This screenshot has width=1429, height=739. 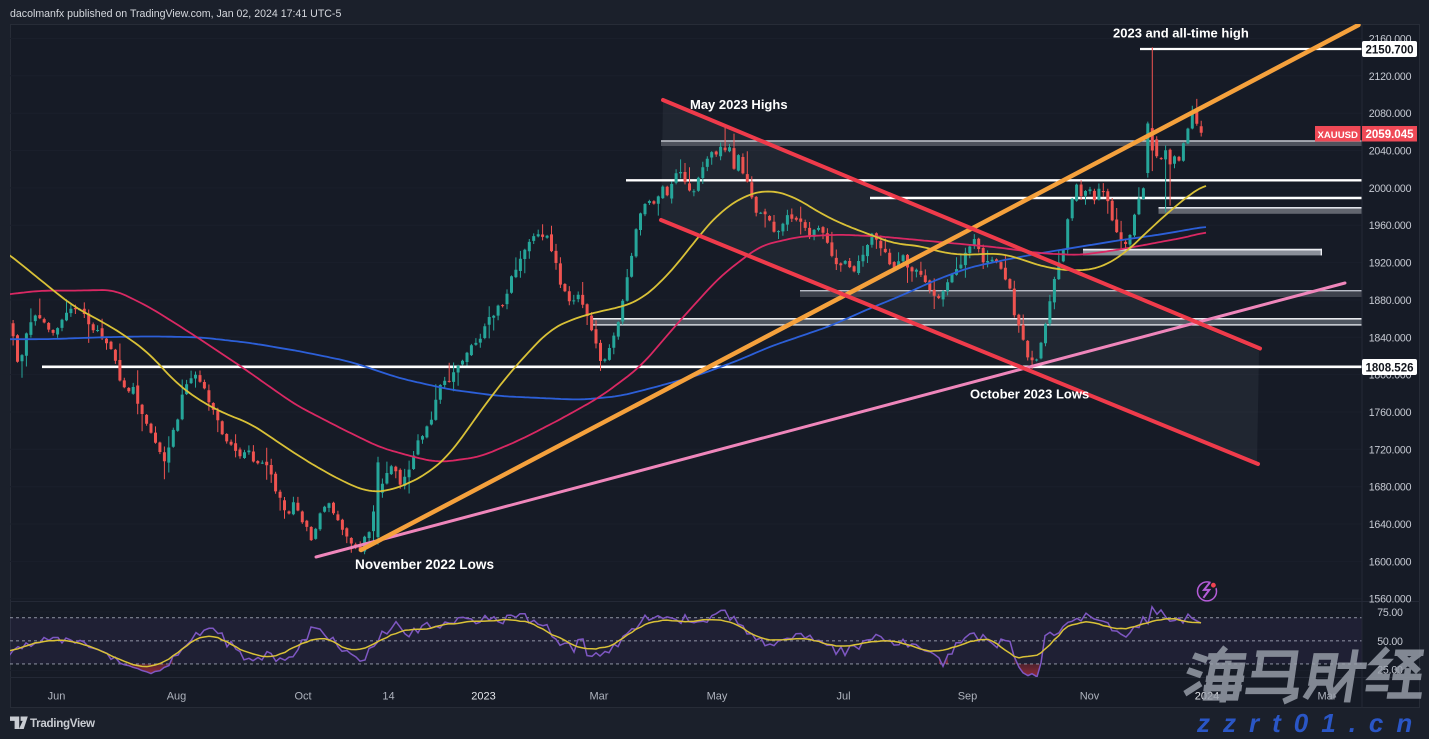 What do you see at coordinates (1090, 697) in the screenshot?
I see `svg-text: Nov` at bounding box center [1090, 697].